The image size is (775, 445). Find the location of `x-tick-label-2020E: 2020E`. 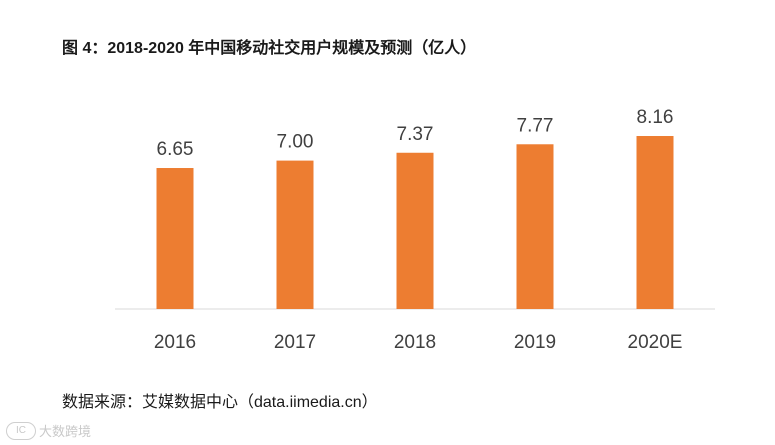

x-tick-label-2020E: 2020E is located at coordinates (655, 342).